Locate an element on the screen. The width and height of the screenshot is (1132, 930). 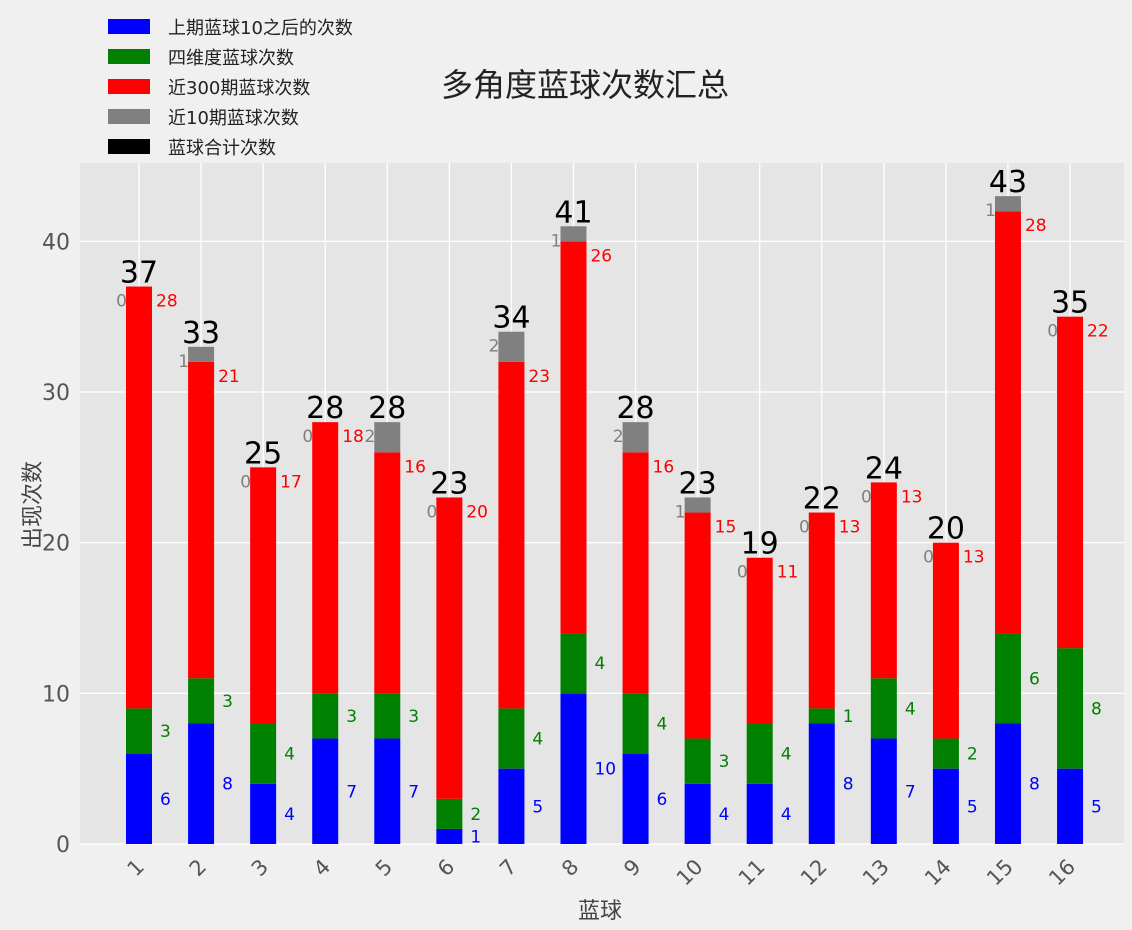
x-tick-label: 8 is located at coordinates (570, 868).